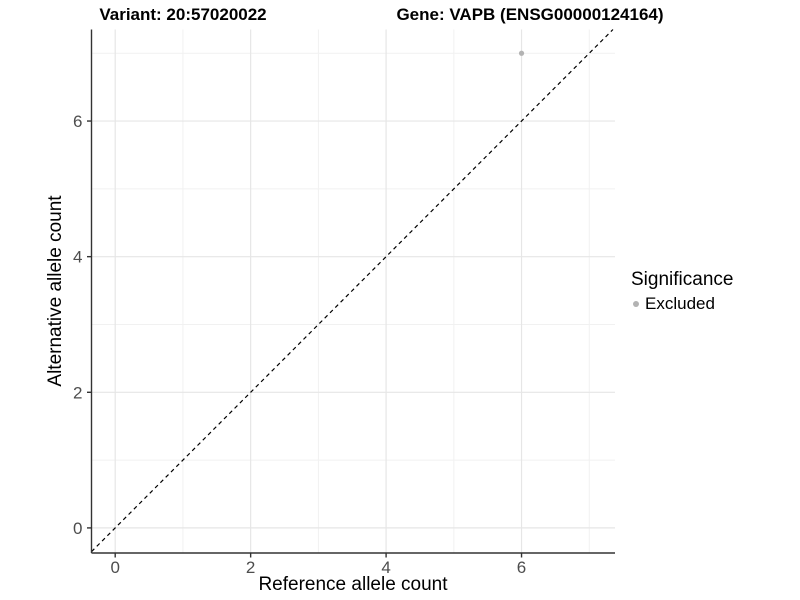 The width and height of the screenshot is (800, 600). What do you see at coordinates (77, 528) in the screenshot?
I see `y-tick-label: 0` at bounding box center [77, 528].